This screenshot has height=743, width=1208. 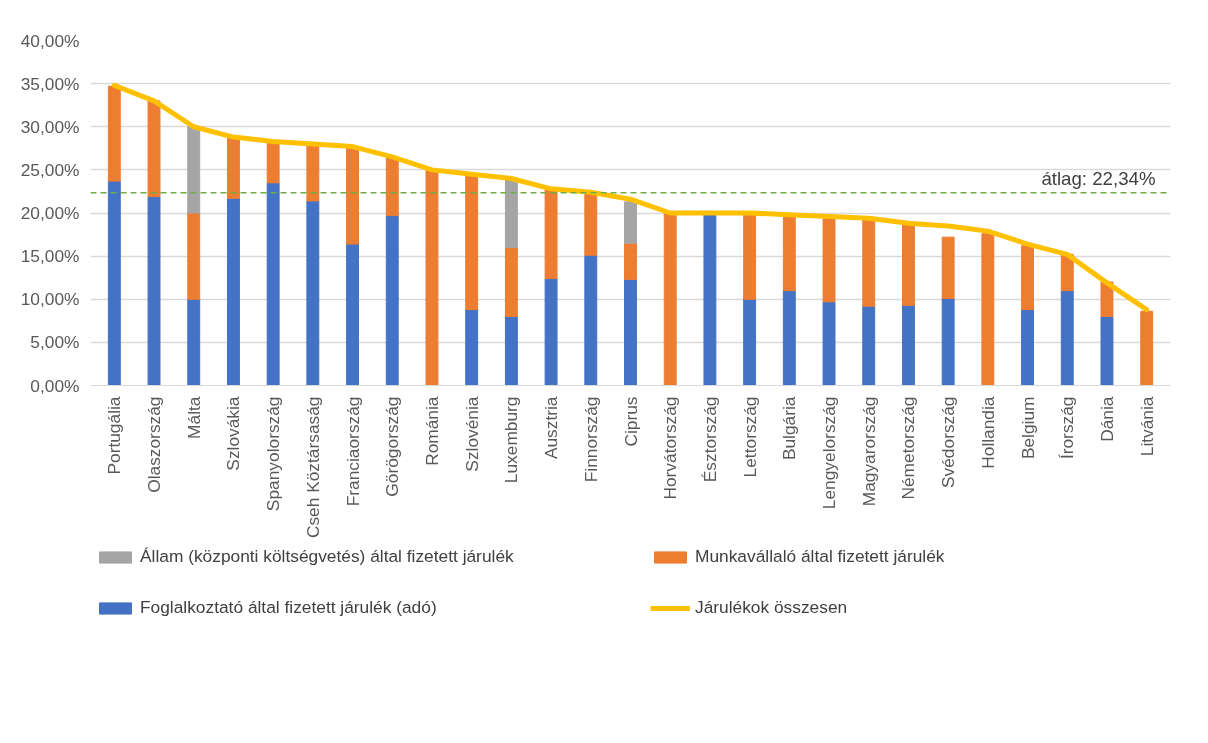 What do you see at coordinates (50, 213) in the screenshot?
I see `y-tick-label: 20,00%` at bounding box center [50, 213].